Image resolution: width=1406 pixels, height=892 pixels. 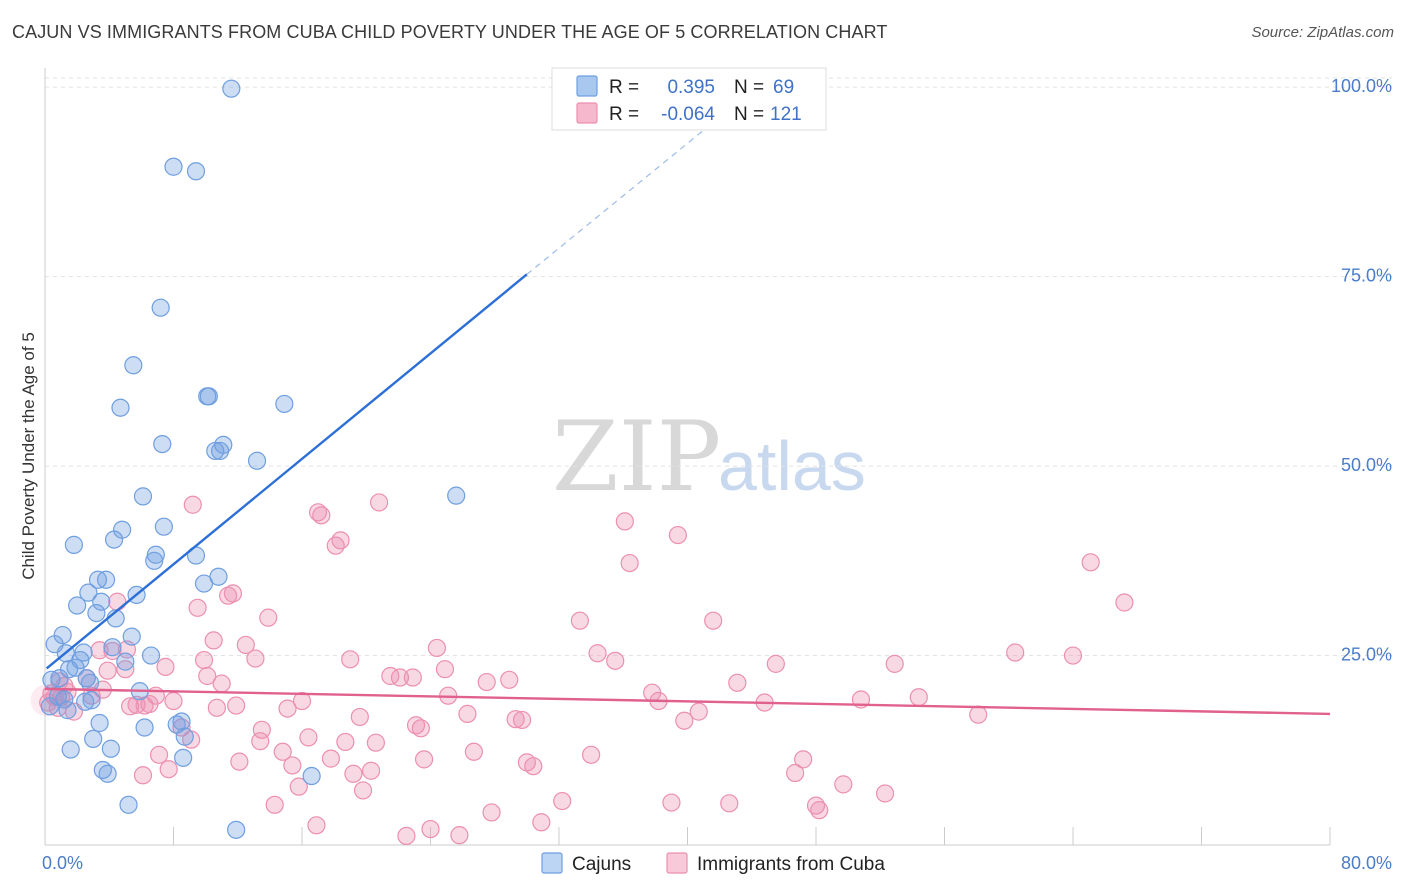 I want to click on legend-r-label-1: R =, so click(x=624, y=87).